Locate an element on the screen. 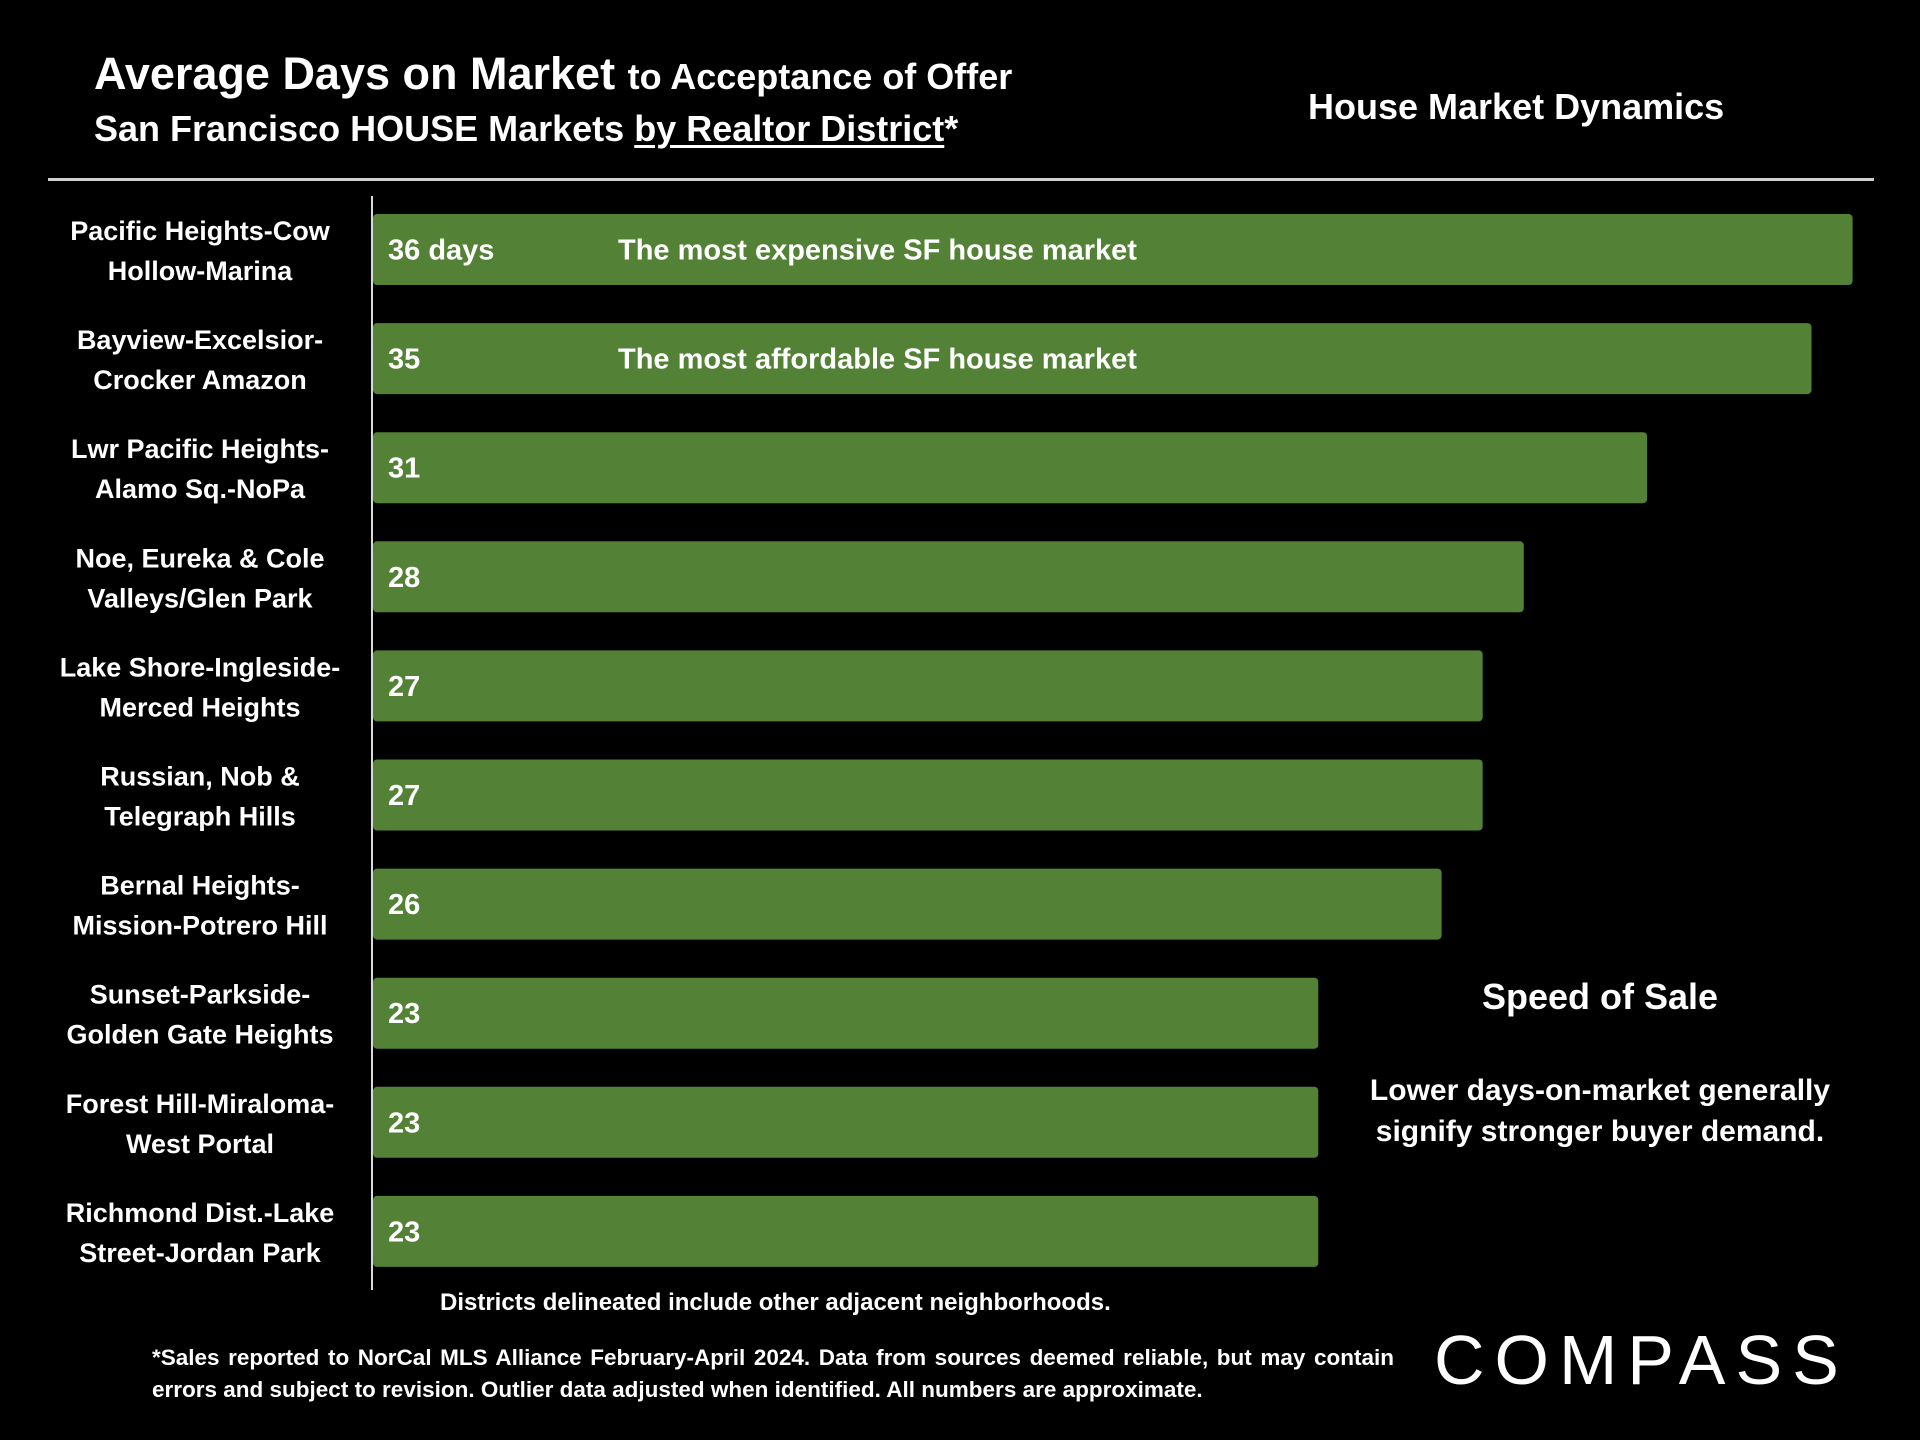 This screenshot has width=1920, height=1440. bar-value-label: 28 is located at coordinates (404, 578).